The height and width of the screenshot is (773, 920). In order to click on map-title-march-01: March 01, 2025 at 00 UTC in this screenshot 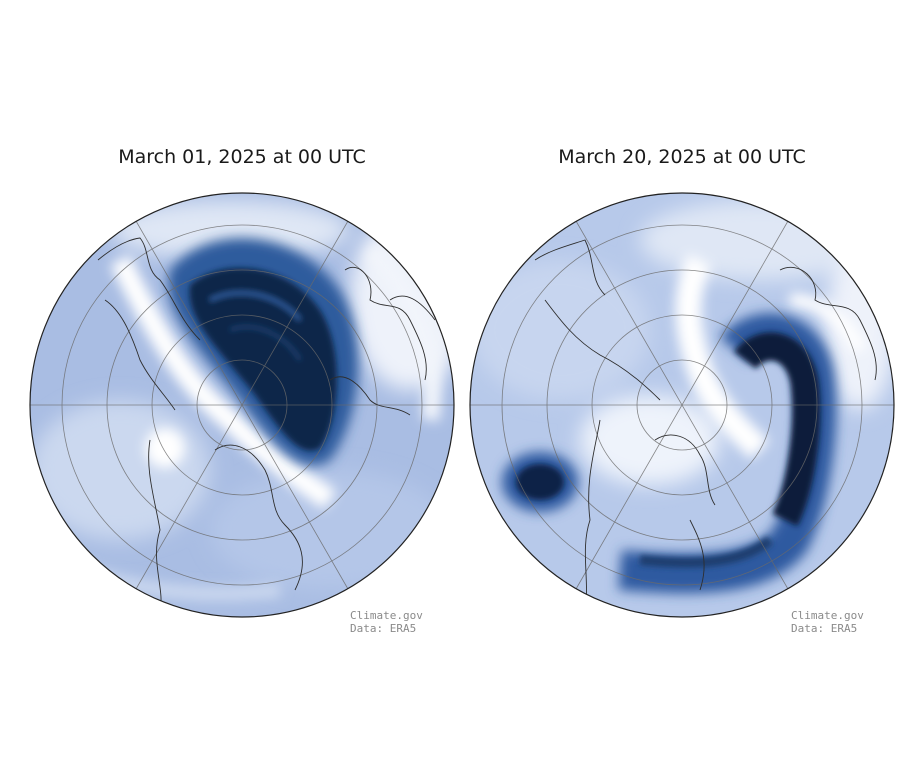, I will do `click(242, 157)`.